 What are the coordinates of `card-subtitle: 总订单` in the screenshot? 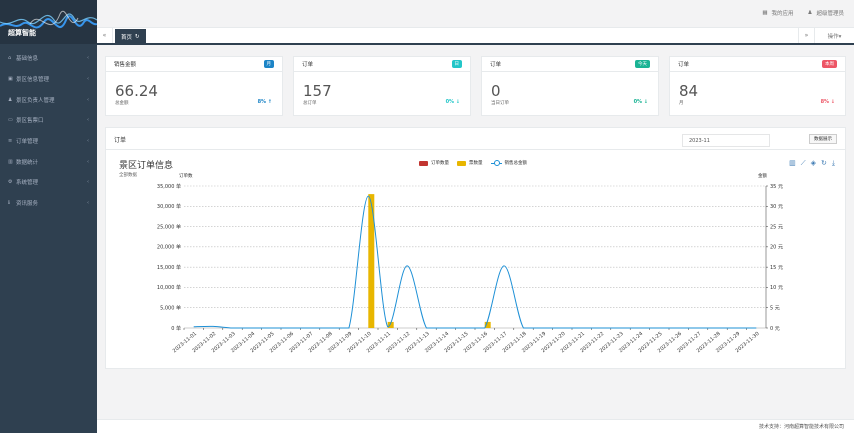 It's located at (310, 103).